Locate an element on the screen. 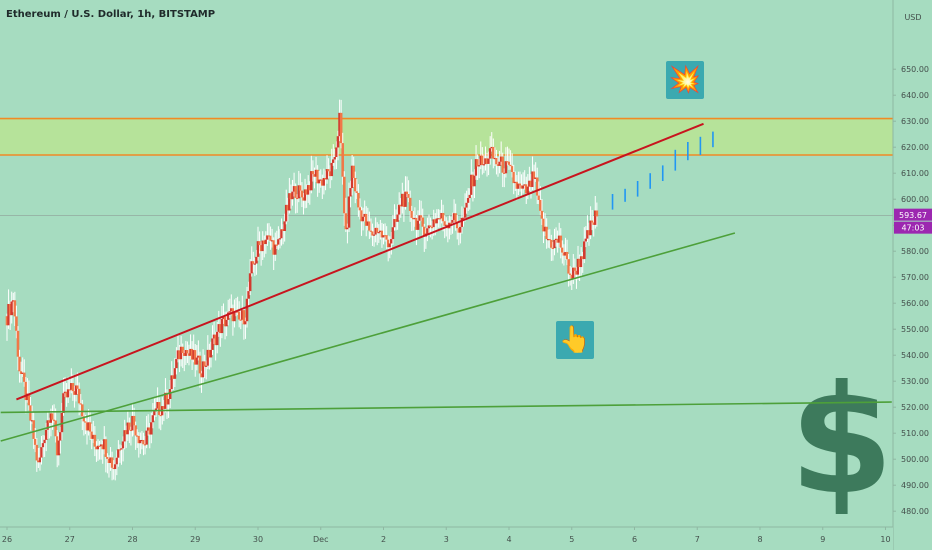 This screenshot has height=550, width=932. time-tick-label: 6 is located at coordinates (634, 539).